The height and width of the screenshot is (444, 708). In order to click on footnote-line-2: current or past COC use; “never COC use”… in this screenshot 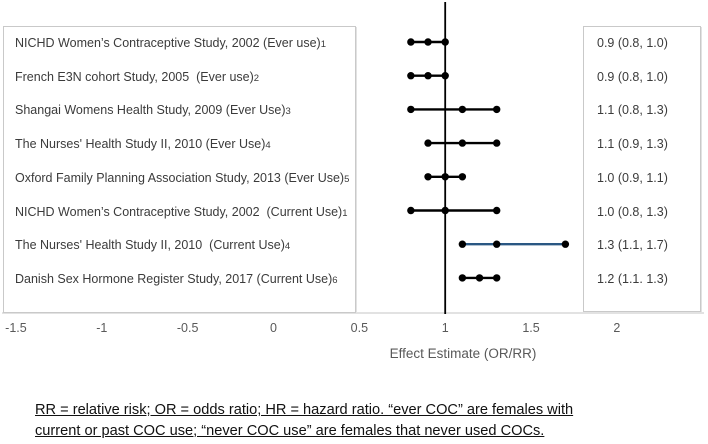, I will do `click(290, 430)`.